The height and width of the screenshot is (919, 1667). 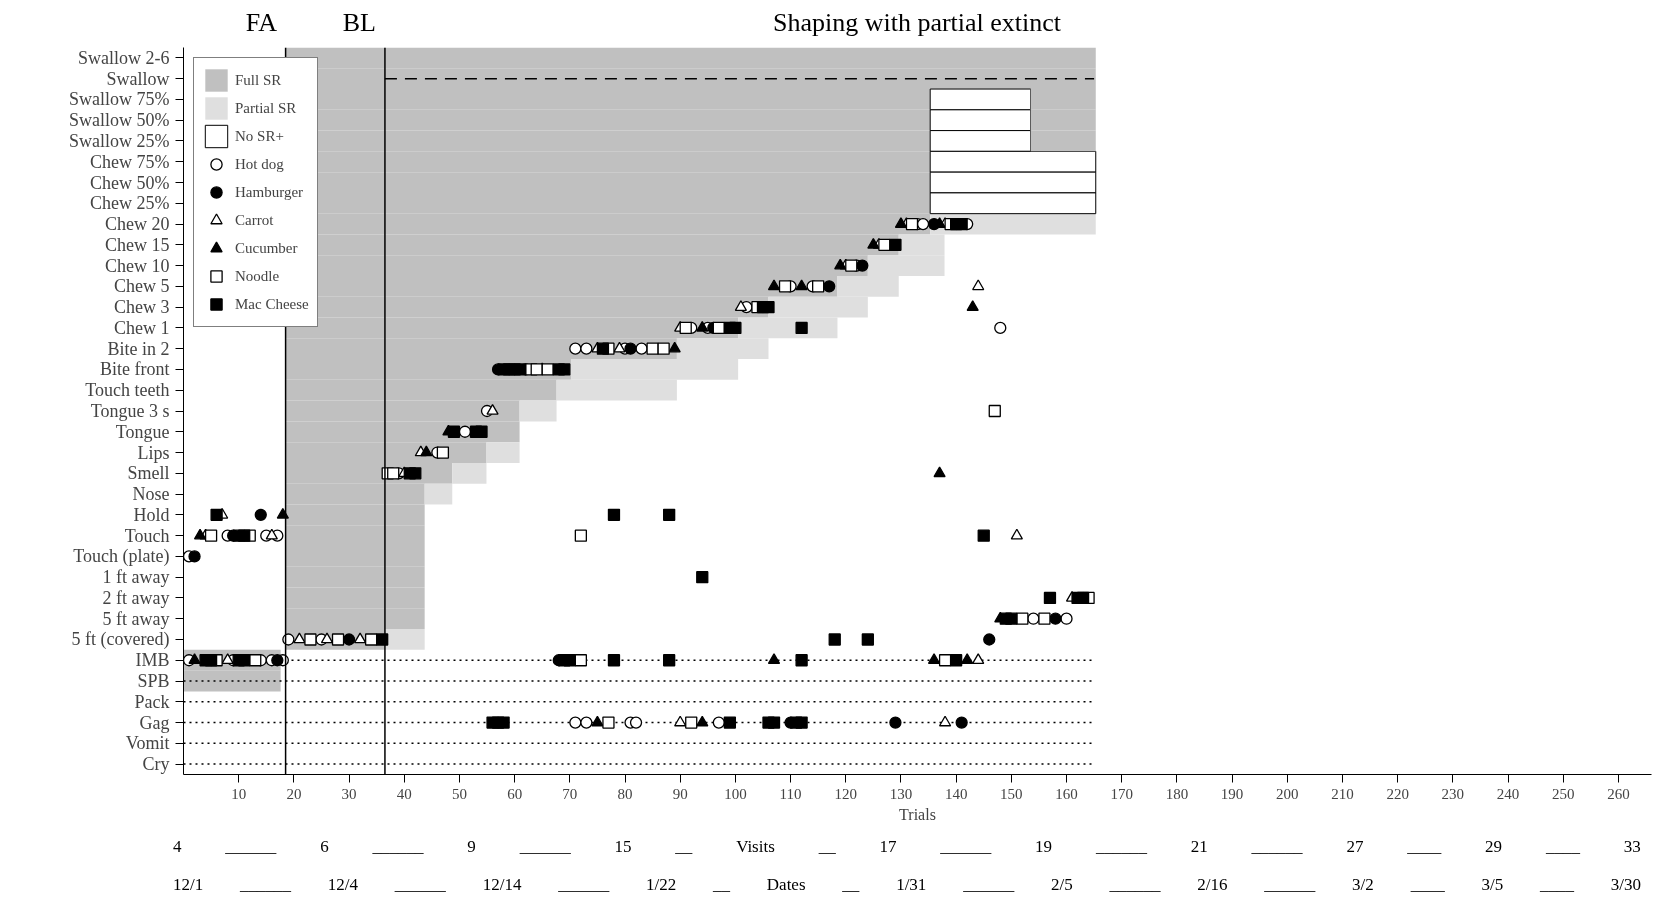 I want to click on x-tick-label: 20, so click(x=294, y=793).